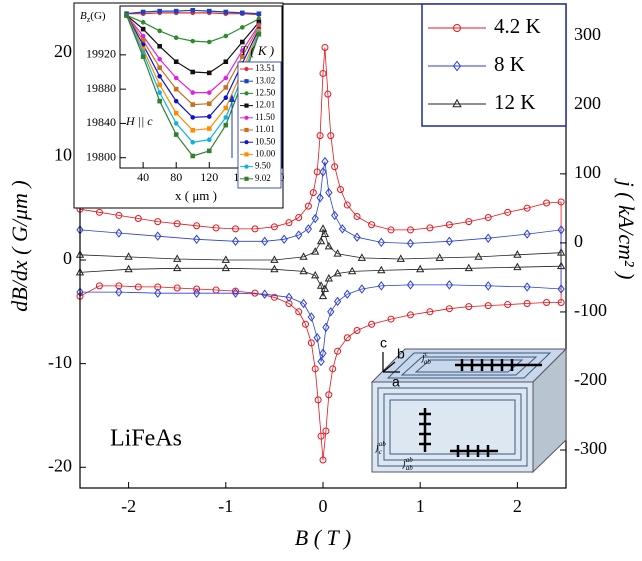 Image resolution: width=642 pixels, height=561 pixels. Describe the element at coordinates (265, 141) in the screenshot. I see `legend-label: 10.50` at that location.